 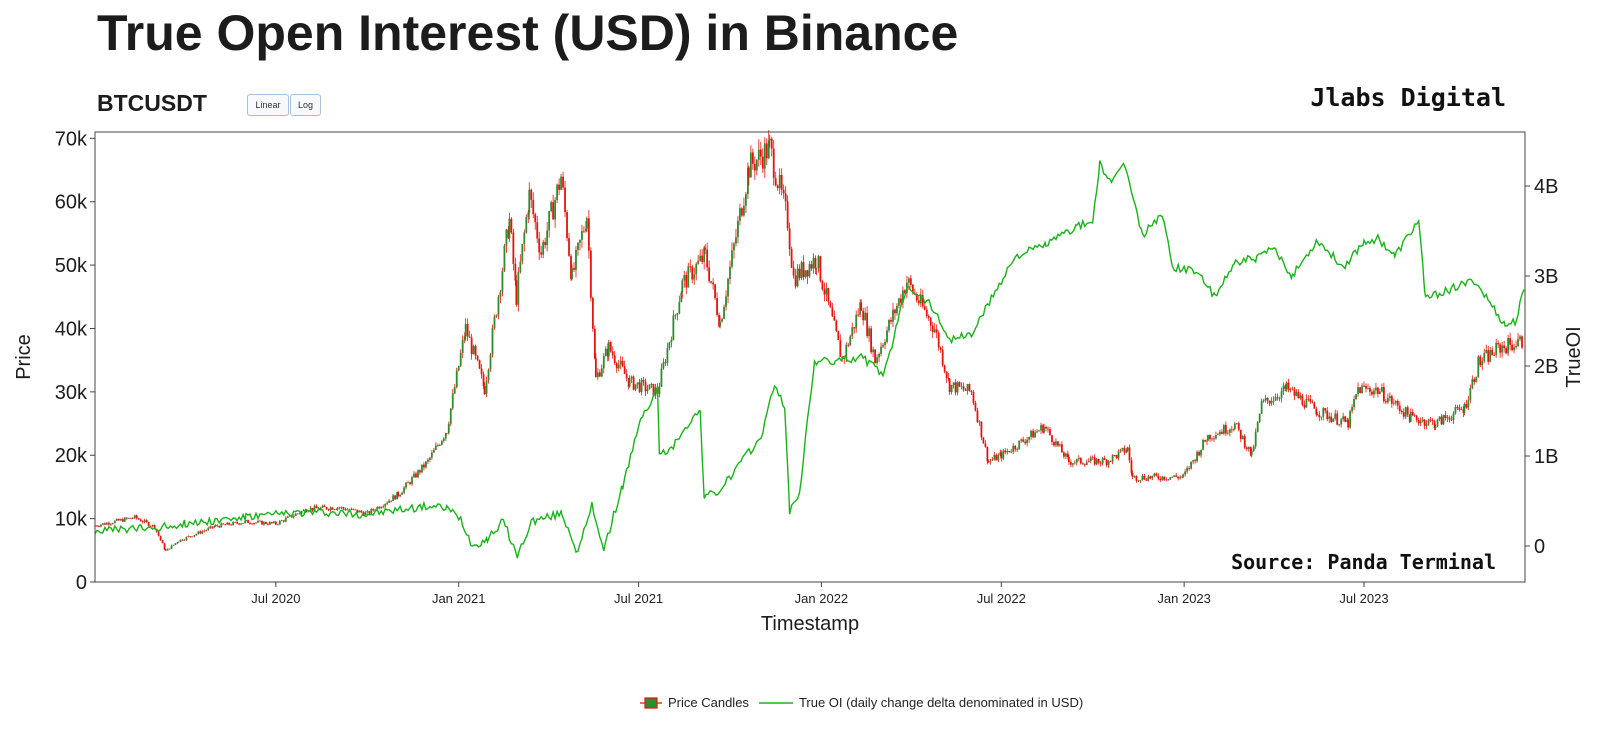 I want to click on log-scale-button: Log, so click(x=305, y=105).